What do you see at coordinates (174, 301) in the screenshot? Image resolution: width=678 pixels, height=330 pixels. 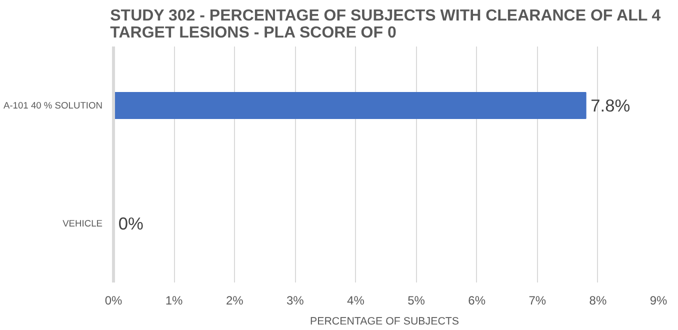 I see `x-tick-label: 1%` at bounding box center [174, 301].